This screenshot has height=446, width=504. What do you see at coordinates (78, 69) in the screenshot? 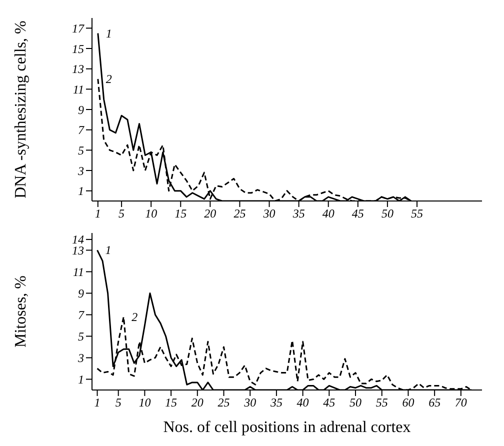
I see `y-tick-label: 13` at bounding box center [78, 69].